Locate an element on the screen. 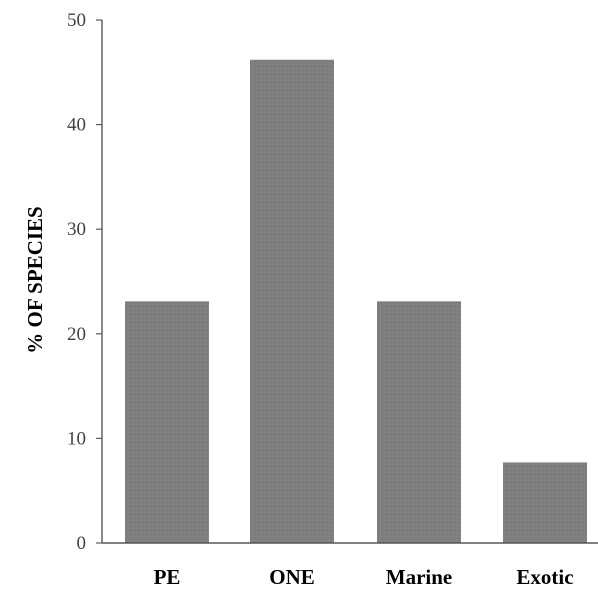 This screenshot has height=589, width=598. y-tick-label: 50 is located at coordinates (76, 20).